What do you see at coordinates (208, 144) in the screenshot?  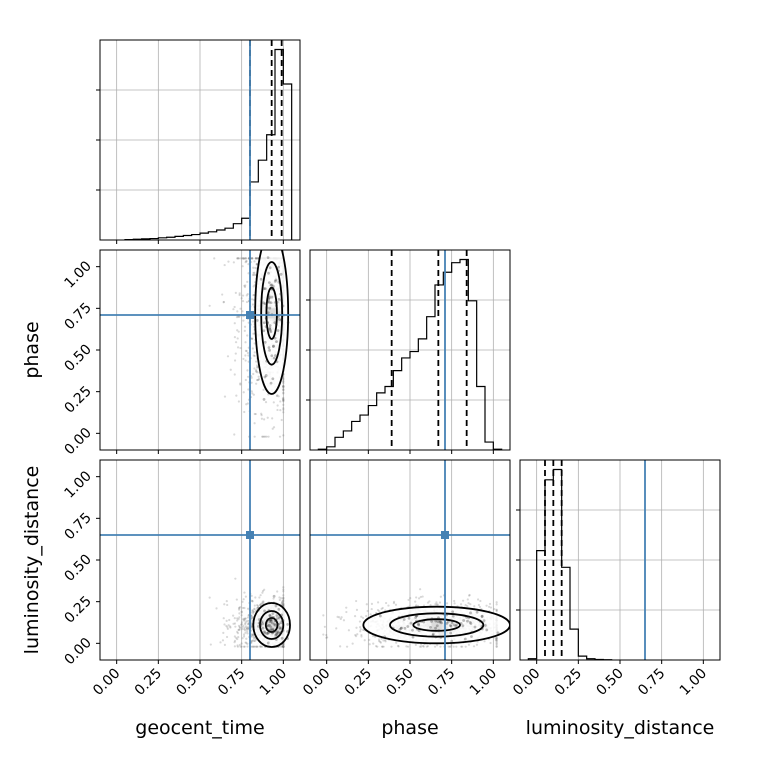 I see `histogram-geocent_time` at bounding box center [208, 144].